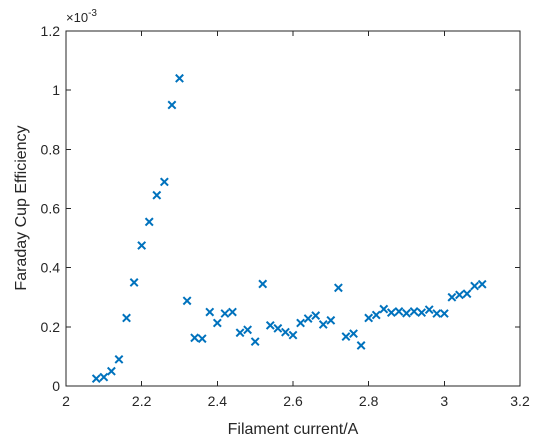  What do you see at coordinates (56, 386) in the screenshot?
I see `y-tick-label: 0` at bounding box center [56, 386].